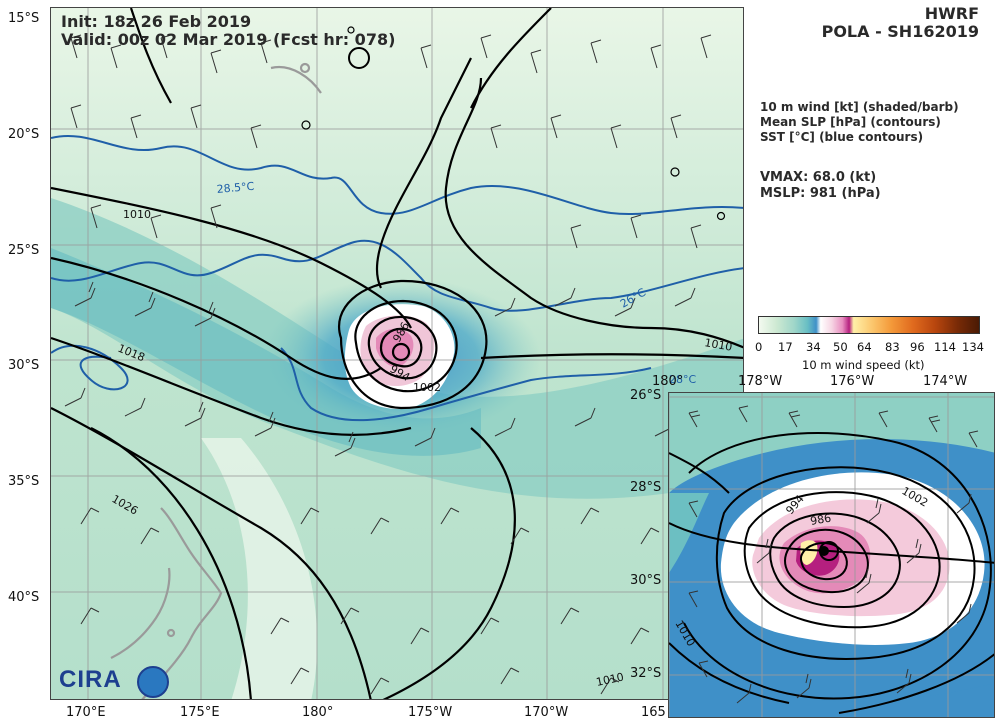  I want to click on inset-core-peak, so click(809, 552).